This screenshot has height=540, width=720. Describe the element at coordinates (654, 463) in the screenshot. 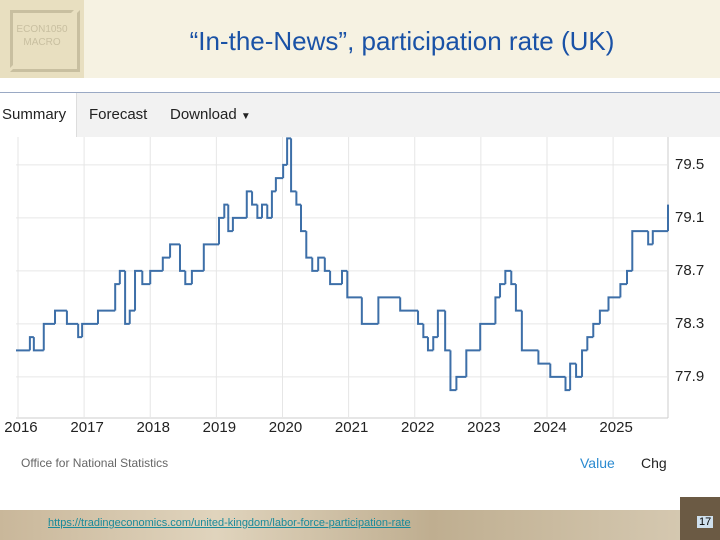

I see `toggle: Chg` at that location.